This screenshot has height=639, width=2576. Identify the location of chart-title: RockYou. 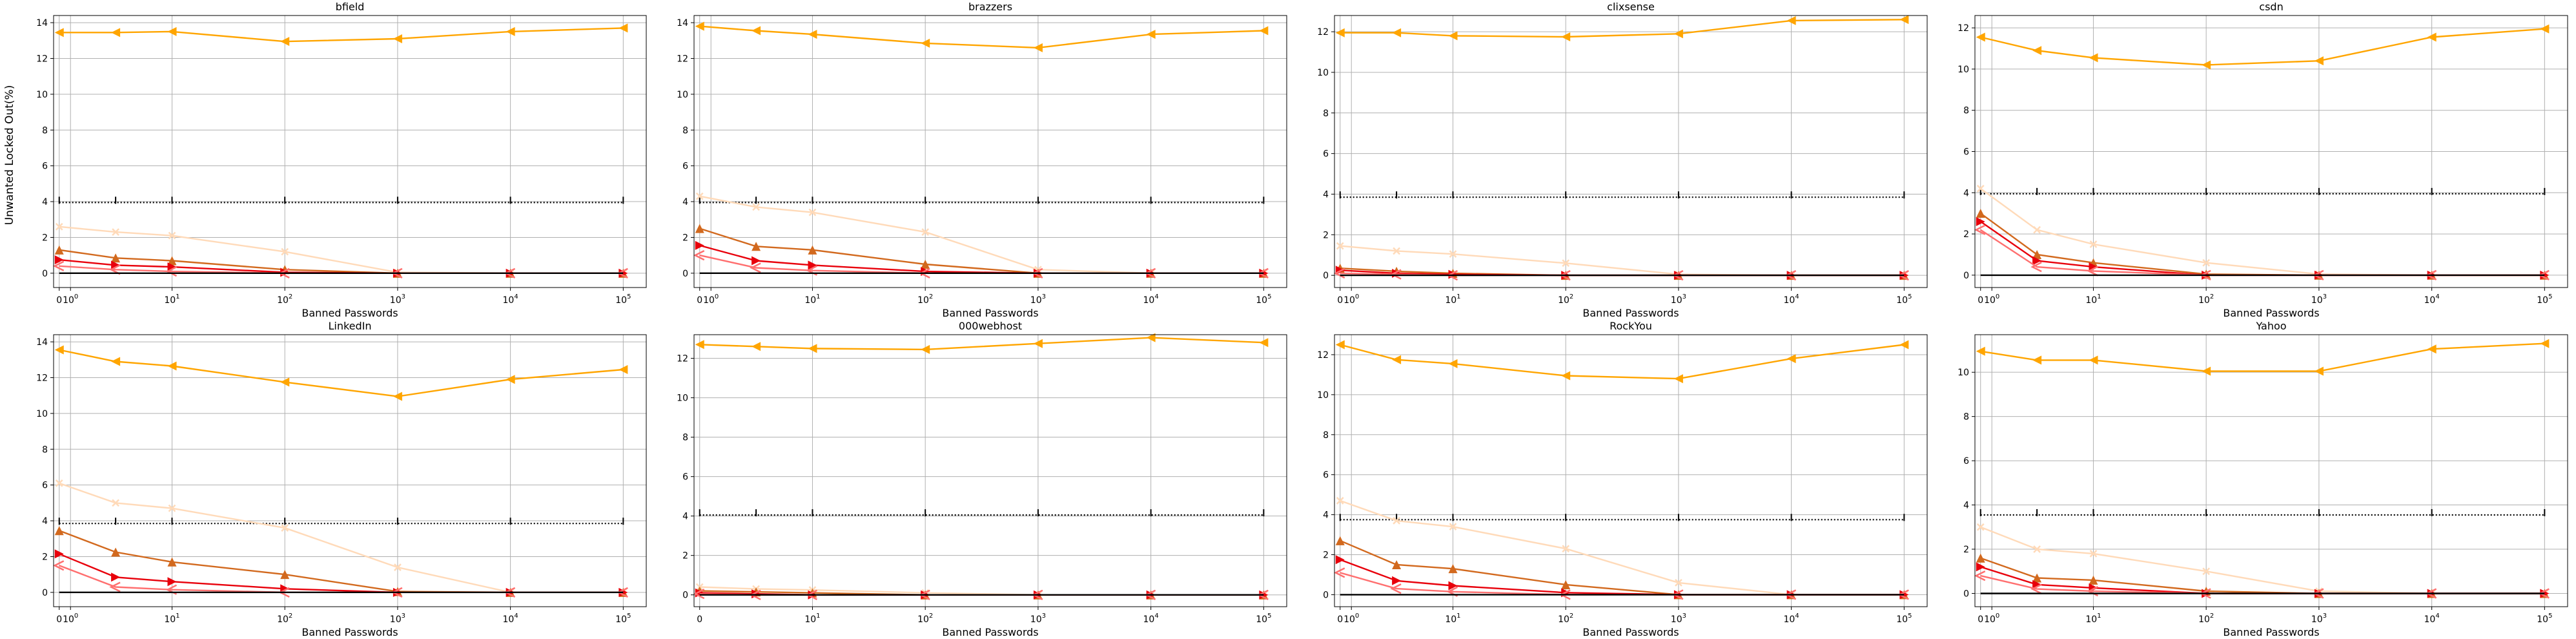
(1631, 326).